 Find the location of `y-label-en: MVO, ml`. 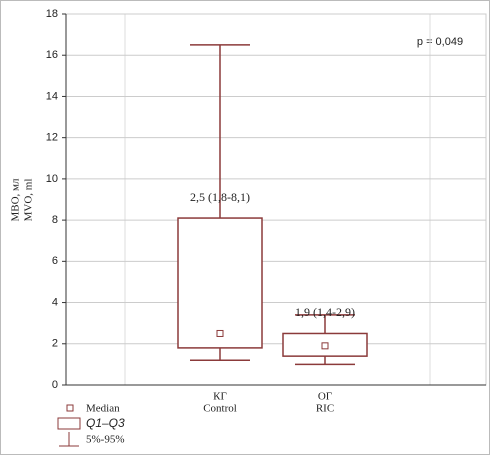

y-label-en: MVO, ml is located at coordinates (29, 200).